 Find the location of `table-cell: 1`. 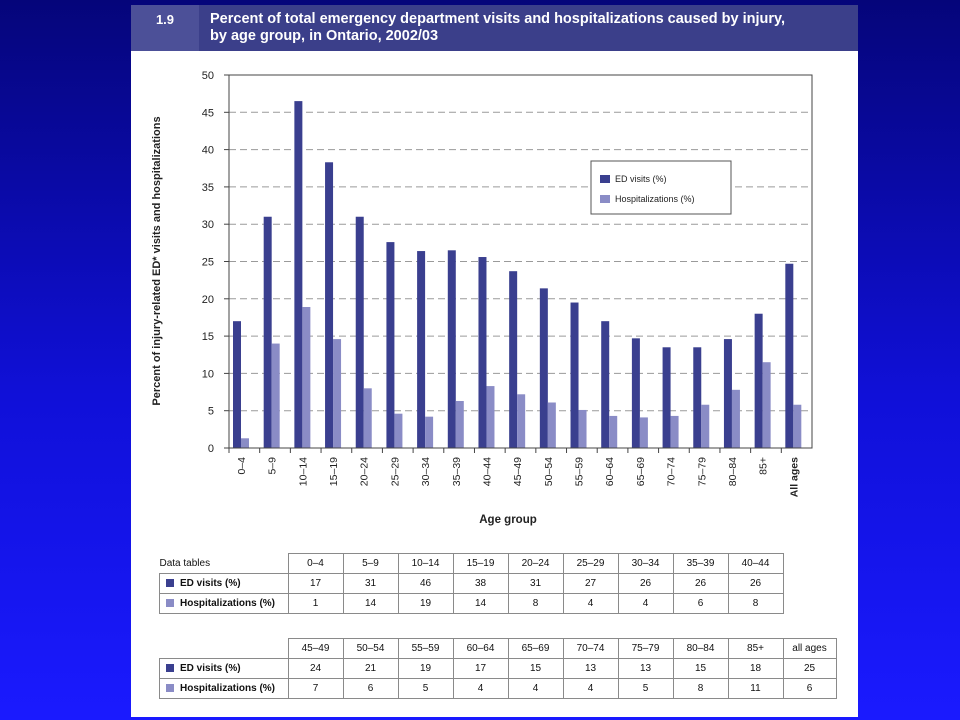

table-cell: 1 is located at coordinates (315, 603).